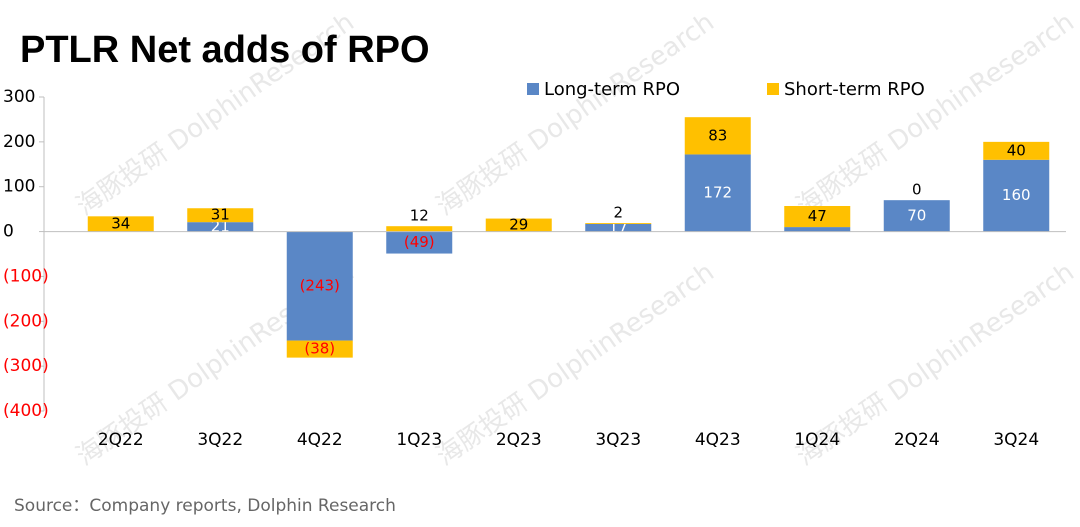  I want to click on y-tick-label: 100, so click(19, 187).